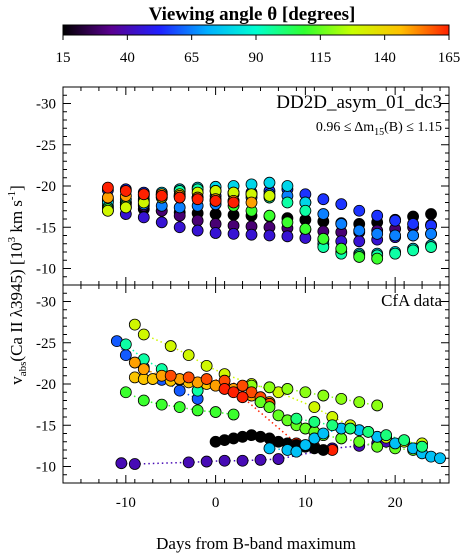 This screenshot has width=460, height=556. I want to click on colorbar-tick-label: 90, so click(256, 58).